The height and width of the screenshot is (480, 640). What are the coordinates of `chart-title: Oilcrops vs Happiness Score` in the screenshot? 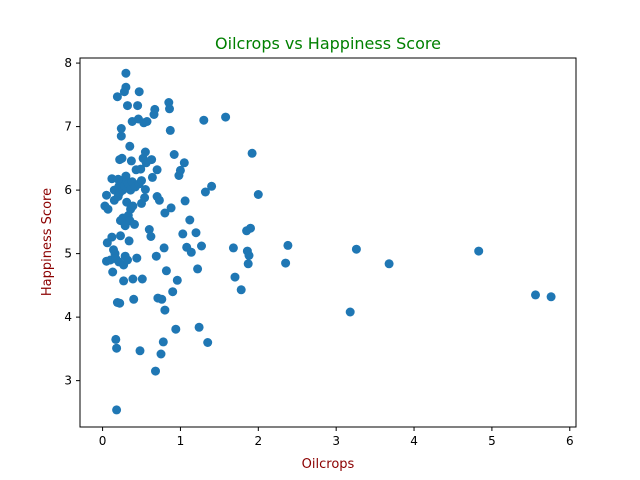 It's located at (328, 43).